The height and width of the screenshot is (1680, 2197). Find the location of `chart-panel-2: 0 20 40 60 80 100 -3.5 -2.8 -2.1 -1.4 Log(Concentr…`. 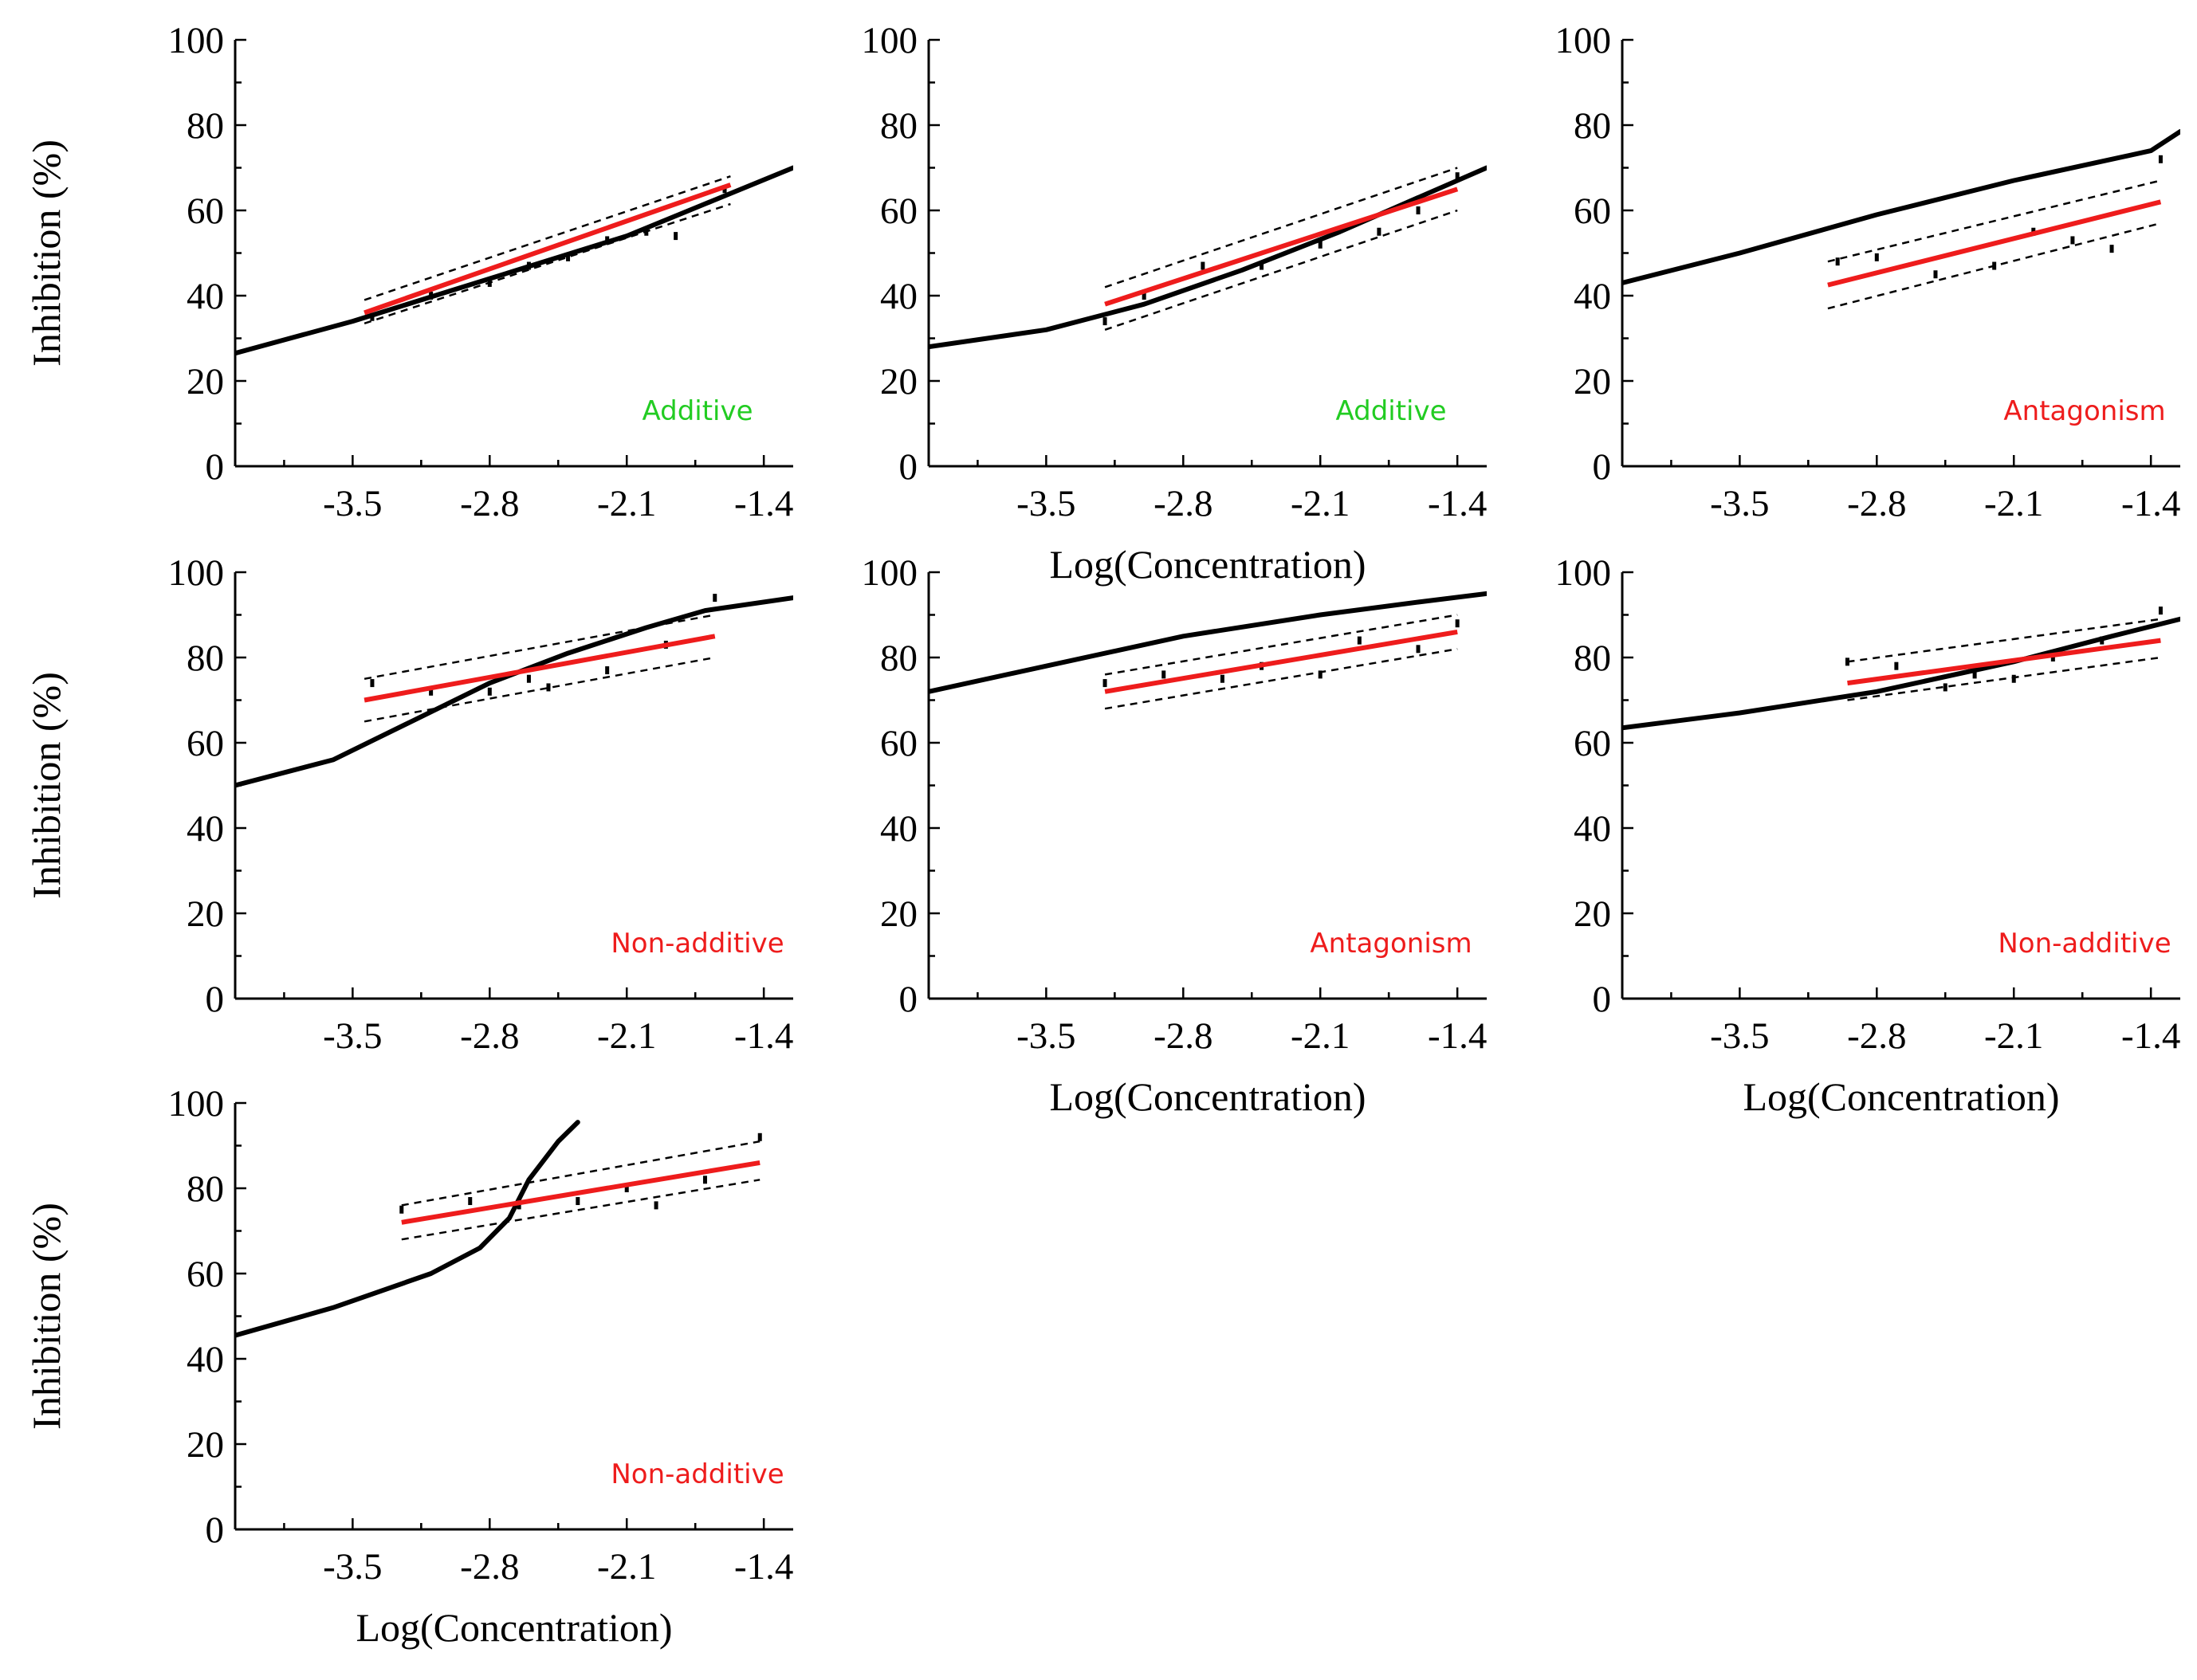

chart-panel-2: 0 20 40 60 80 100 -3.5 -2.8 -2.1 -1.4 Log(Concentr… is located at coordinates (1175, 303).